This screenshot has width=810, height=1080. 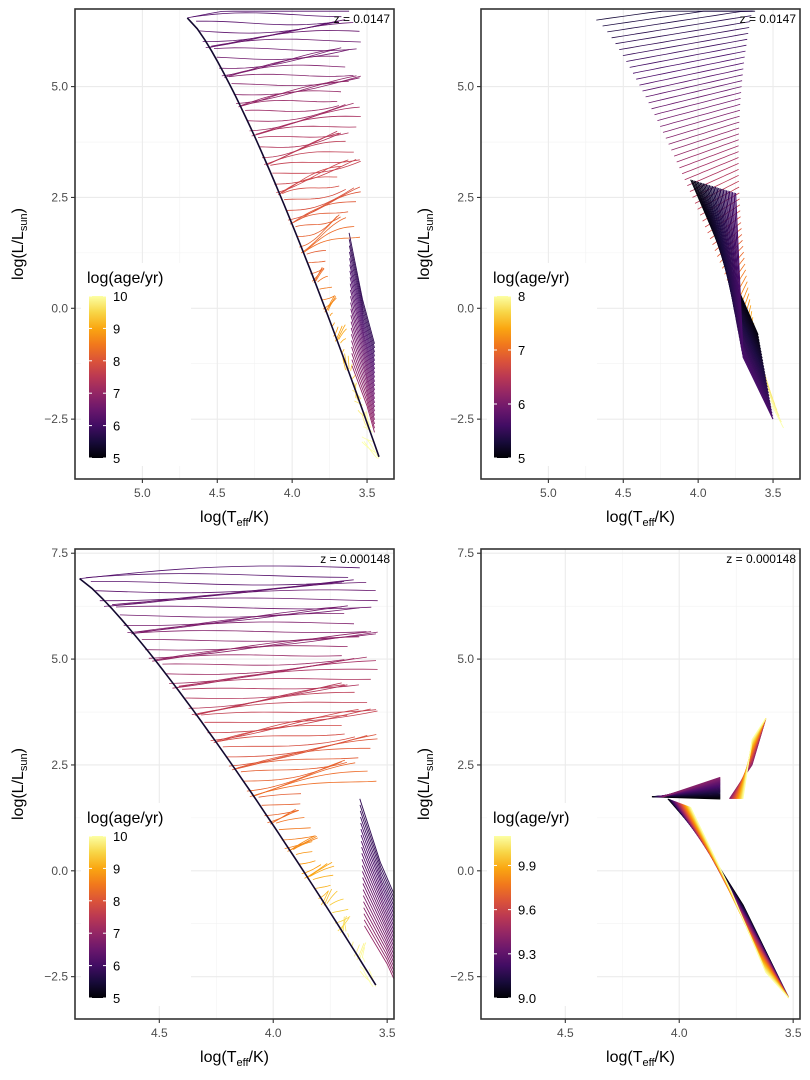 What do you see at coordinates (355, 559) in the screenshot?
I see `metallicity-label: z = 0.000148` at bounding box center [355, 559].